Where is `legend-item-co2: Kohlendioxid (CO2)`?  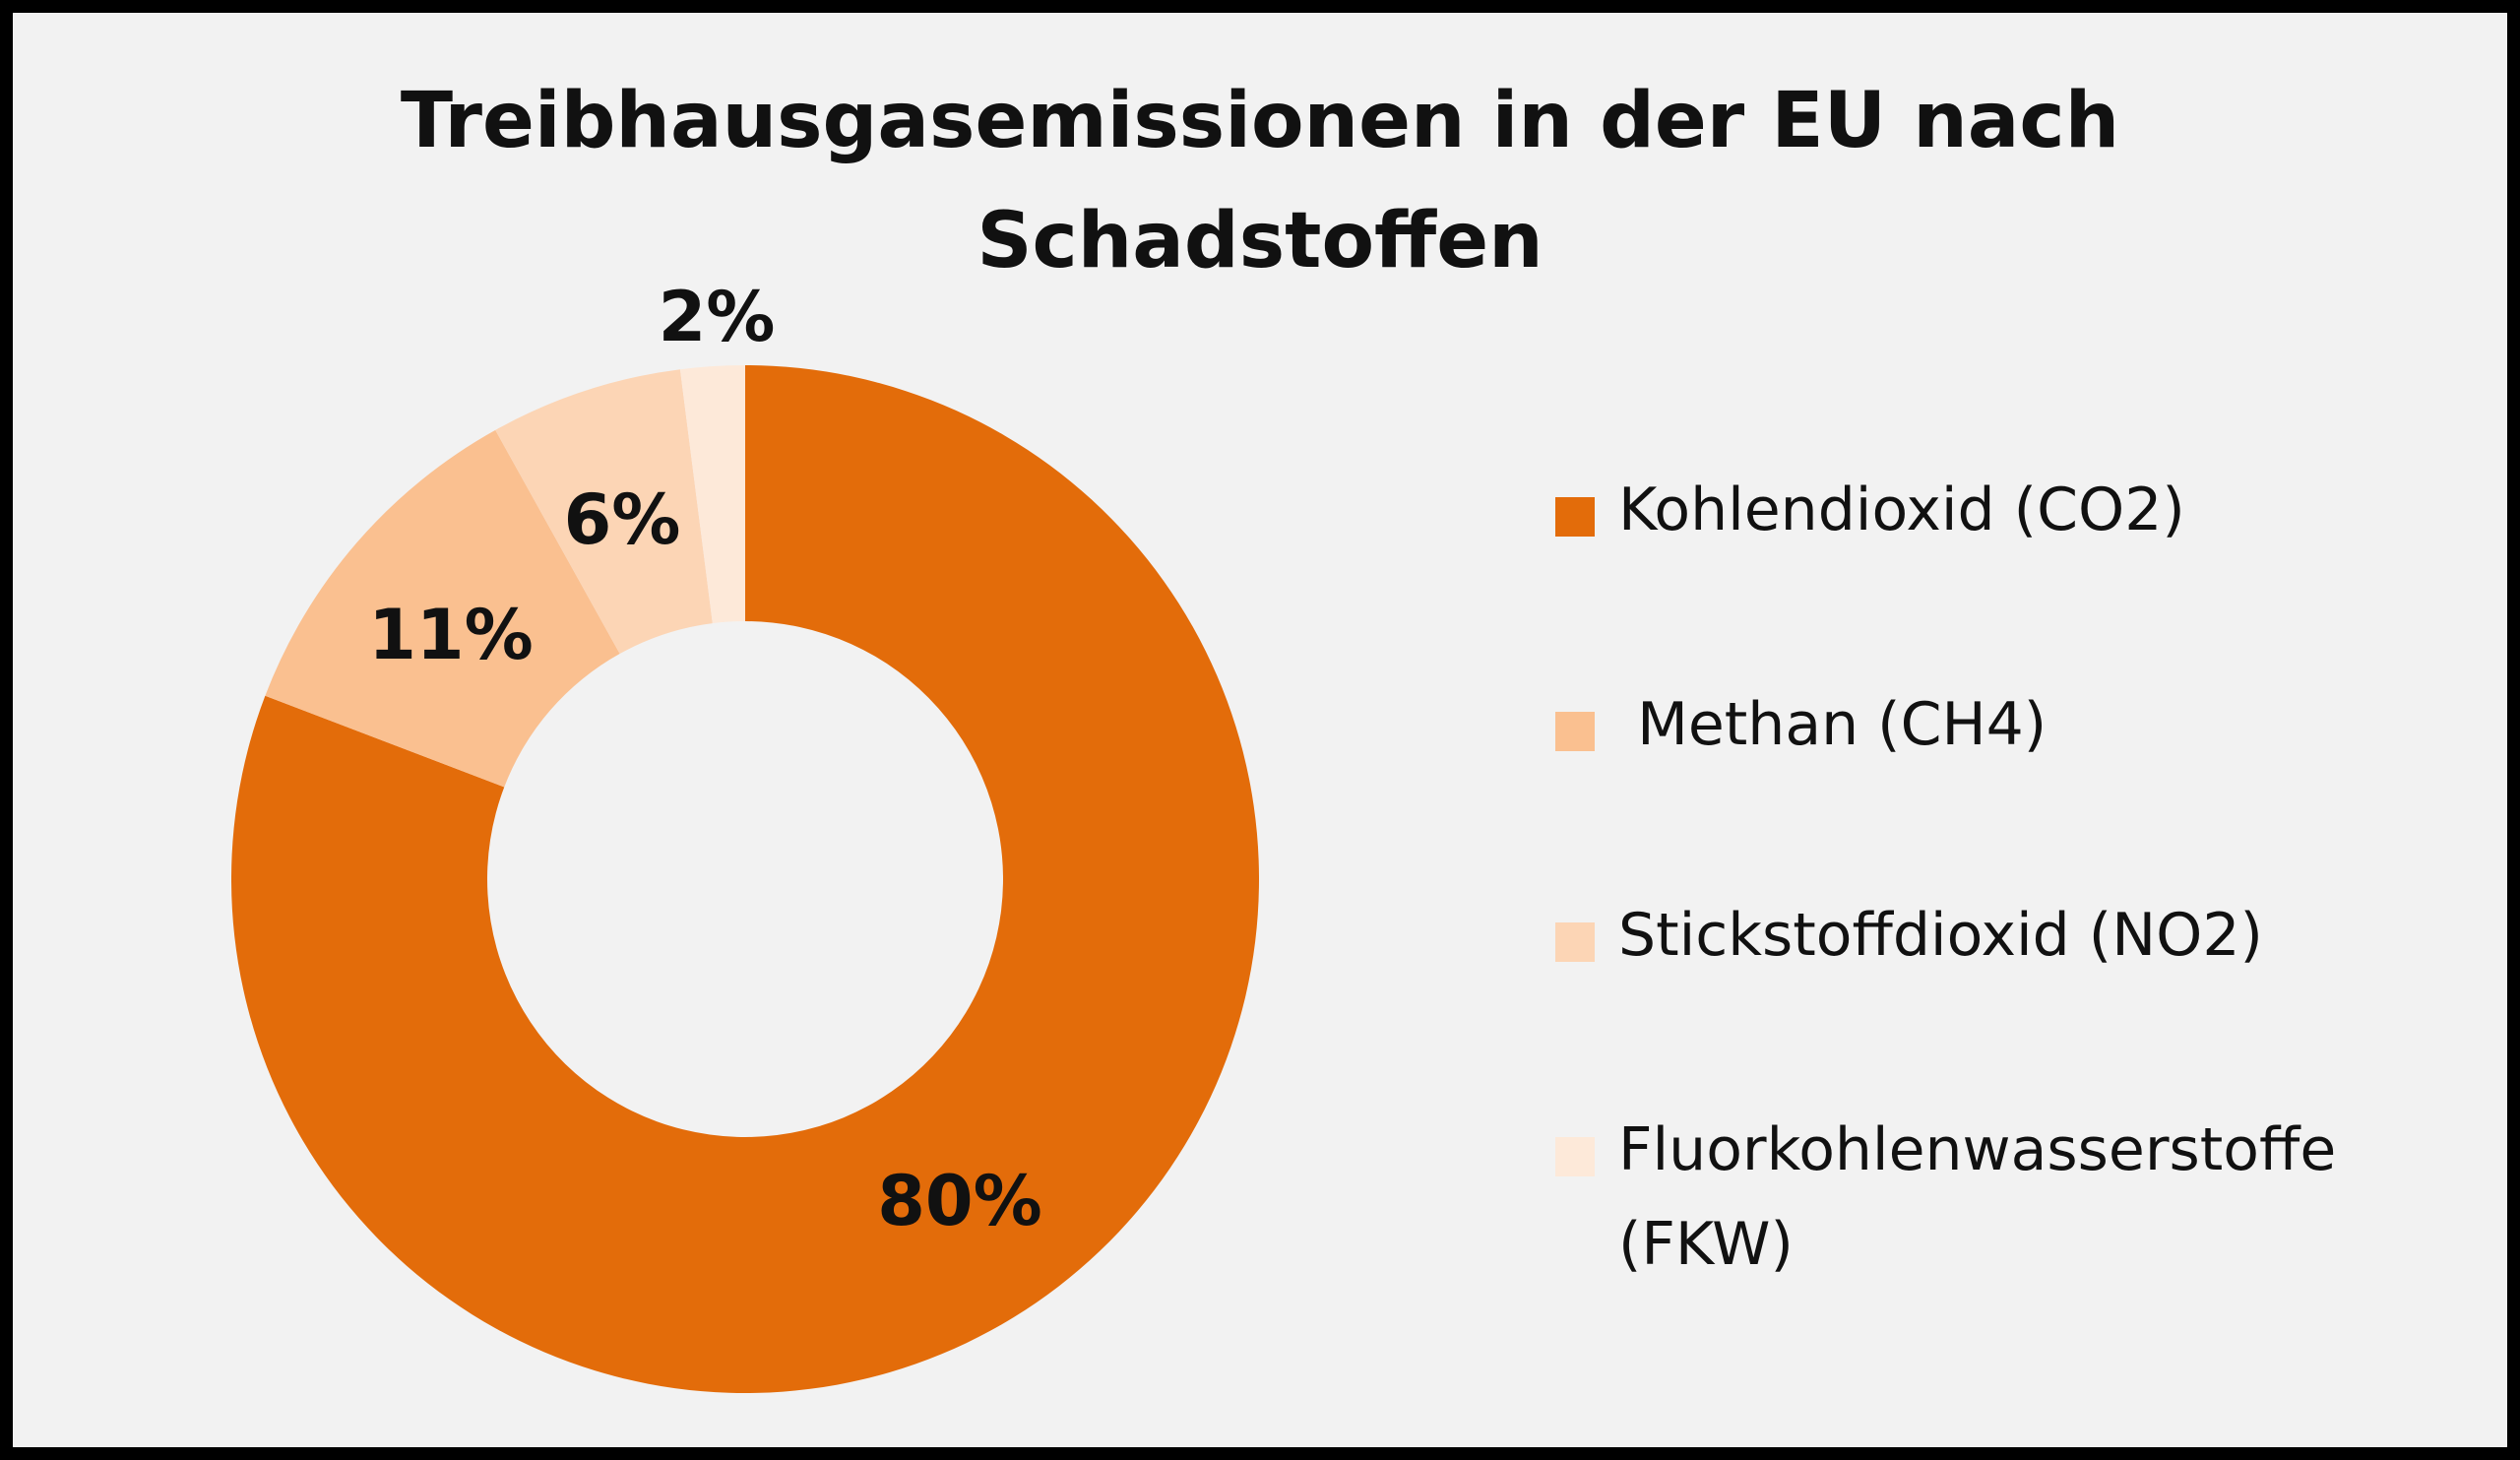
legend-item-co2: Kohlendioxid (CO2) is located at coordinates (2022, 510).